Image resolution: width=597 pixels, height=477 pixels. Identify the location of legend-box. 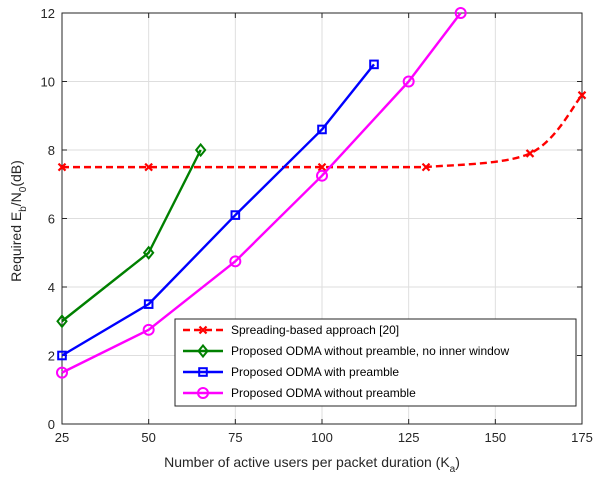
(375, 362).